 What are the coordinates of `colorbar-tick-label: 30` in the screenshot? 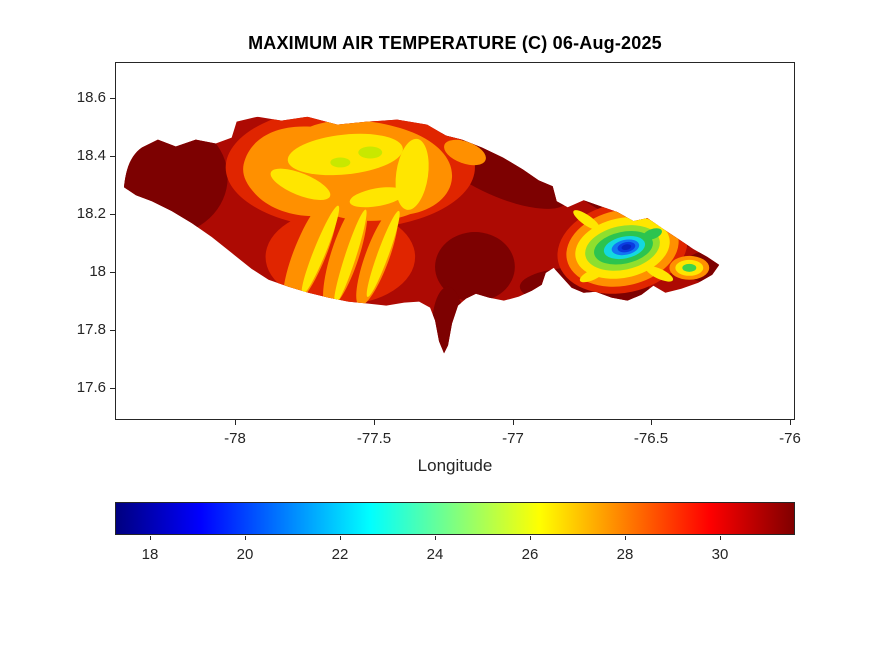 It's located at (720, 554).